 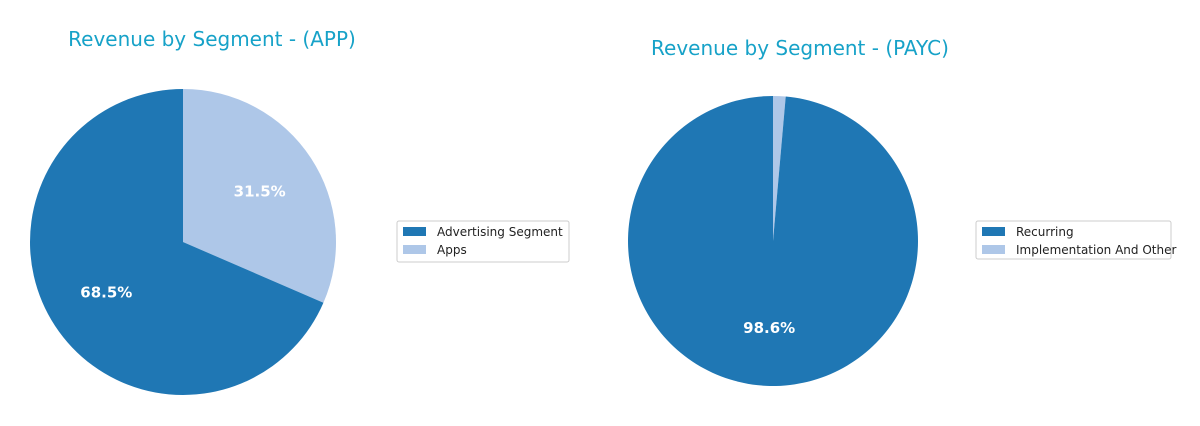 What do you see at coordinates (106, 292) in the screenshot?
I see `pie-label-advertising-segment: 68.5%` at bounding box center [106, 292].